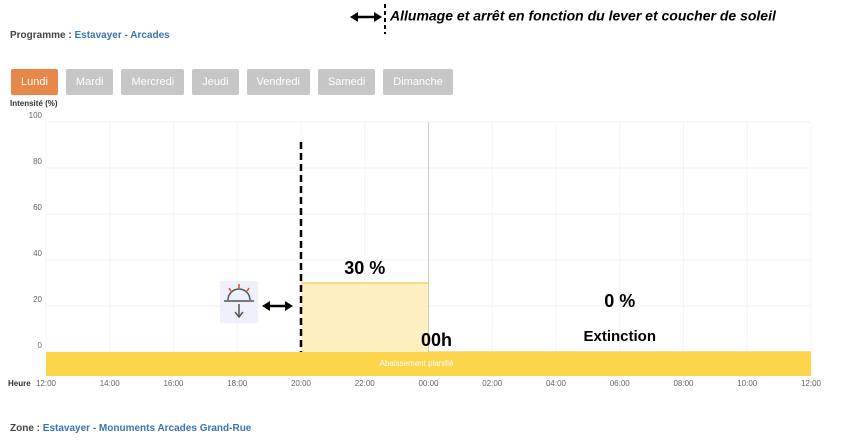 Image resolution: width=852 pixels, height=440 pixels. I want to click on day-tab: Jeudi, so click(215, 82).